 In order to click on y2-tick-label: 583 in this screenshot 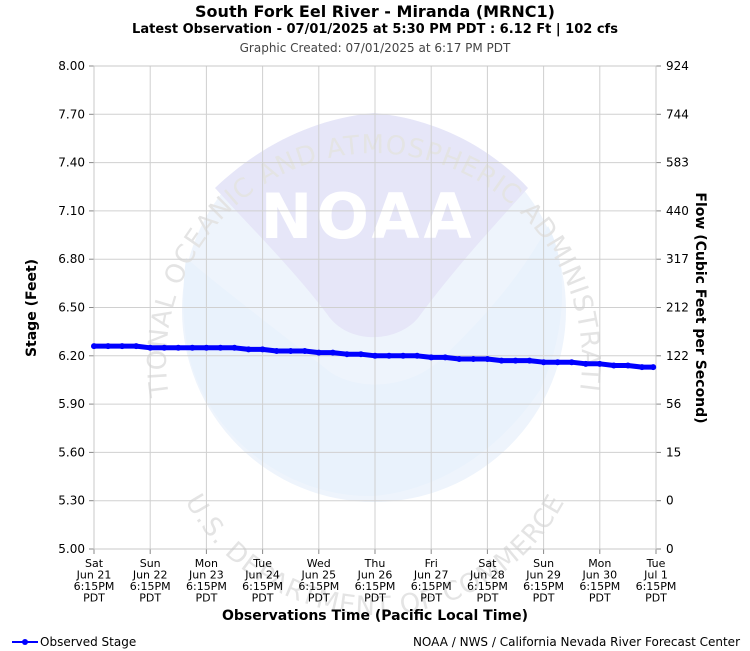, I will do `click(677, 163)`.